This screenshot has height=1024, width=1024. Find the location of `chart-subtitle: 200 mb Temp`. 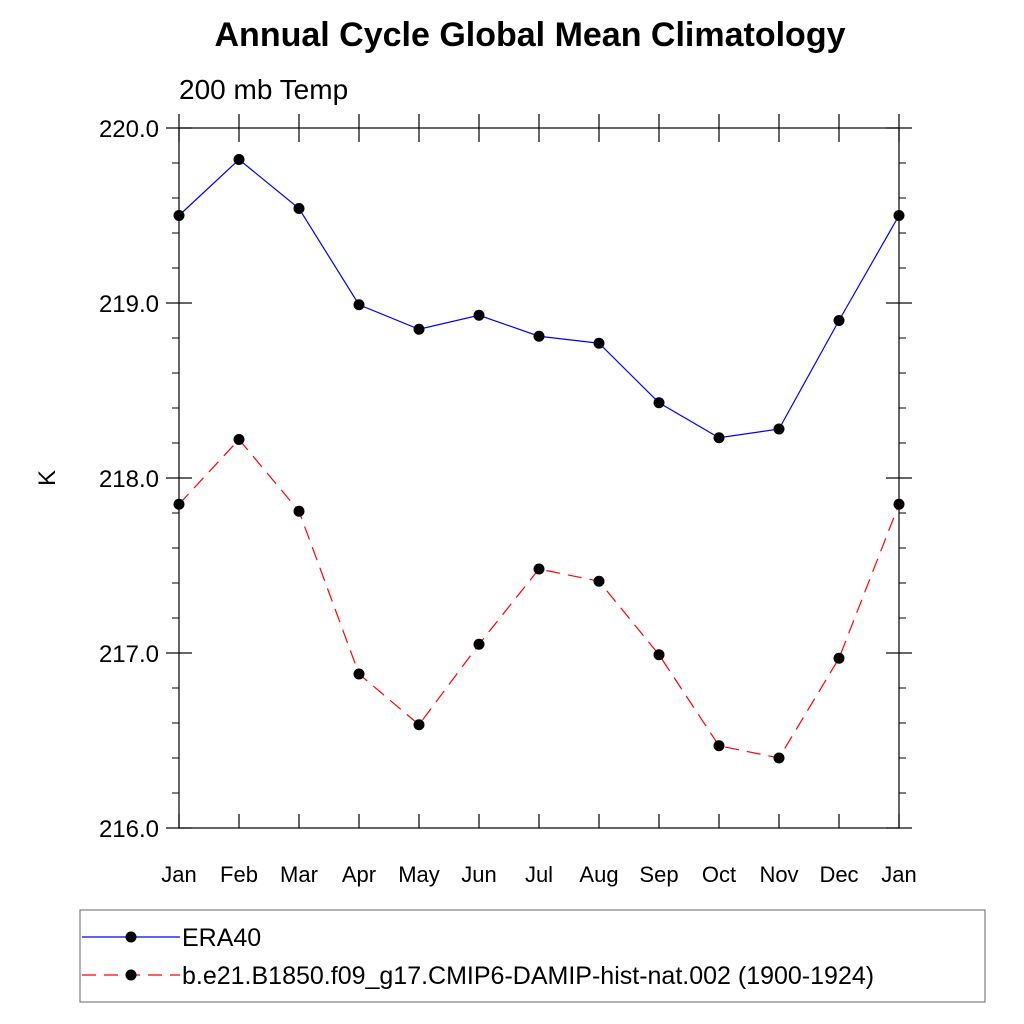

chart-subtitle: 200 mb Temp is located at coordinates (263, 89).